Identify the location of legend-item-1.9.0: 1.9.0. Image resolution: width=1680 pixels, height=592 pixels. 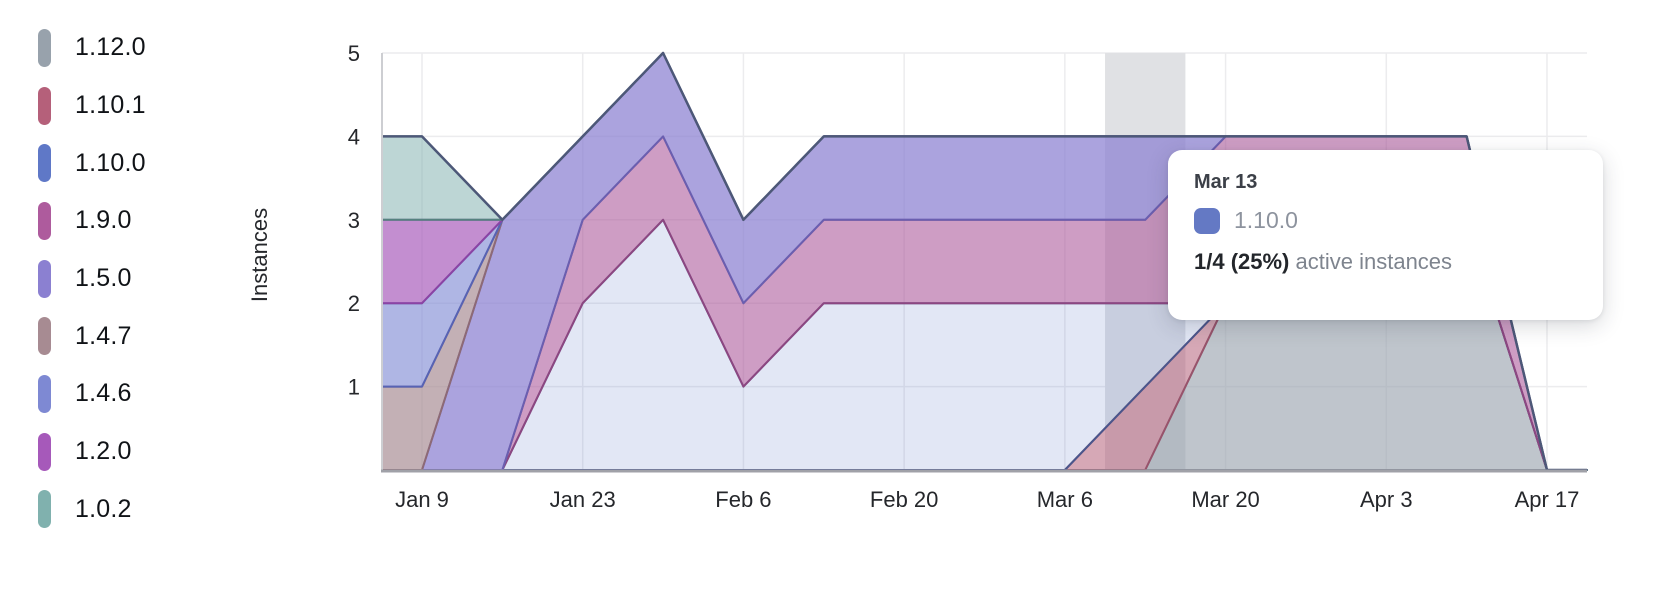
(138, 221).